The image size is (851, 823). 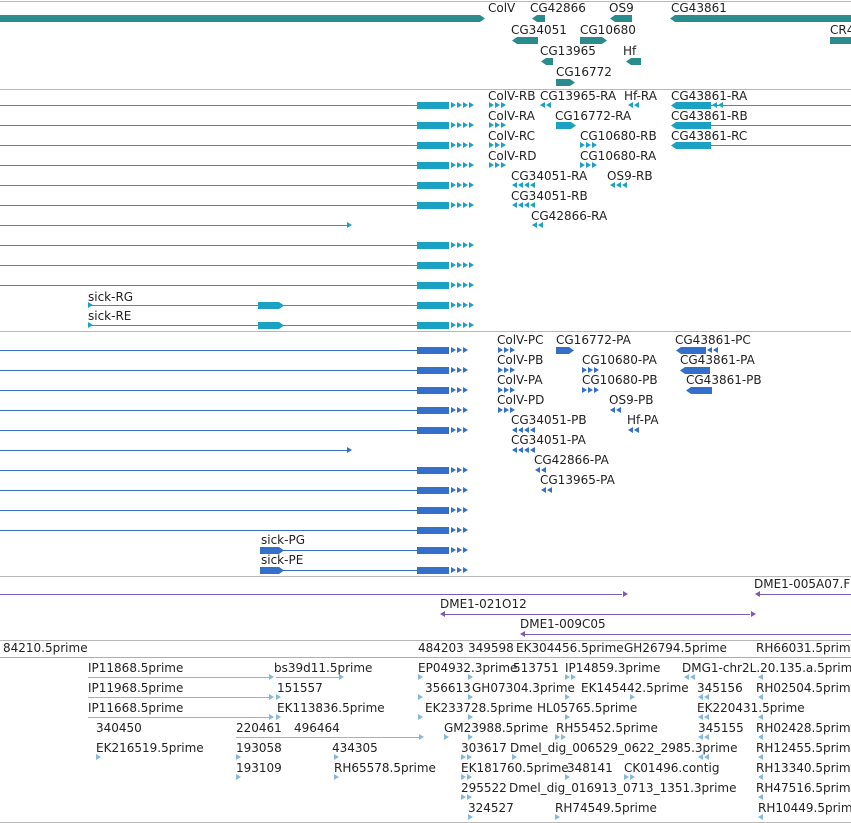 What do you see at coordinates (300, 688) in the screenshot?
I see `feature-label-151557: 151557` at bounding box center [300, 688].